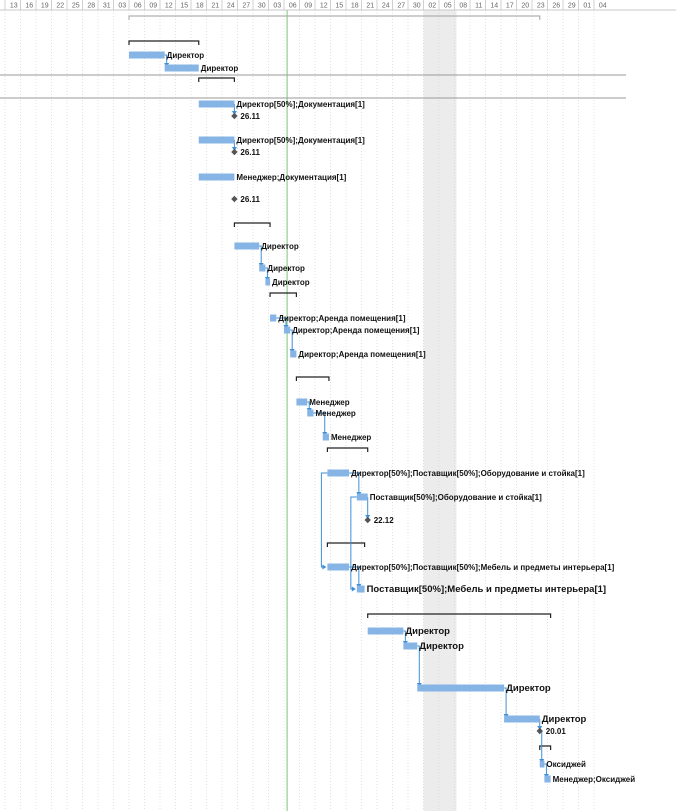  I want to click on tick-label: 21, so click(370, 6).